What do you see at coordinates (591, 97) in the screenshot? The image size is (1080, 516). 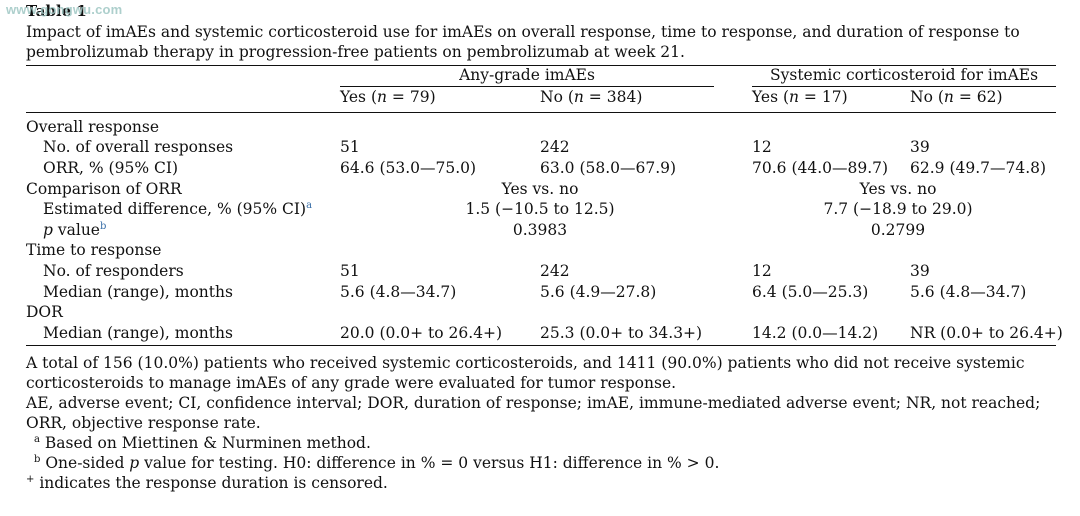 I see `column-header-imaes-no: No (n = 384)` at bounding box center [591, 97].